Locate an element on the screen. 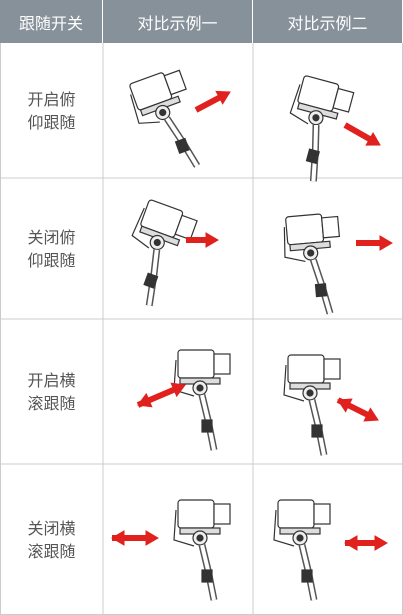 The width and height of the screenshot is (403, 615). header-cell: 对比示例二 is located at coordinates (328, 21).